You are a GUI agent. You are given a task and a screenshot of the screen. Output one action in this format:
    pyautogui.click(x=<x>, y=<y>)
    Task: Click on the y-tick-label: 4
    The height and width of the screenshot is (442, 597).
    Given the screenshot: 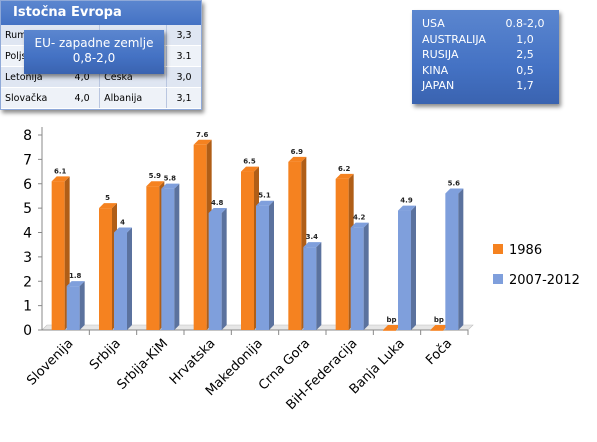 What is the action you would take?
    pyautogui.click(x=27, y=234)
    